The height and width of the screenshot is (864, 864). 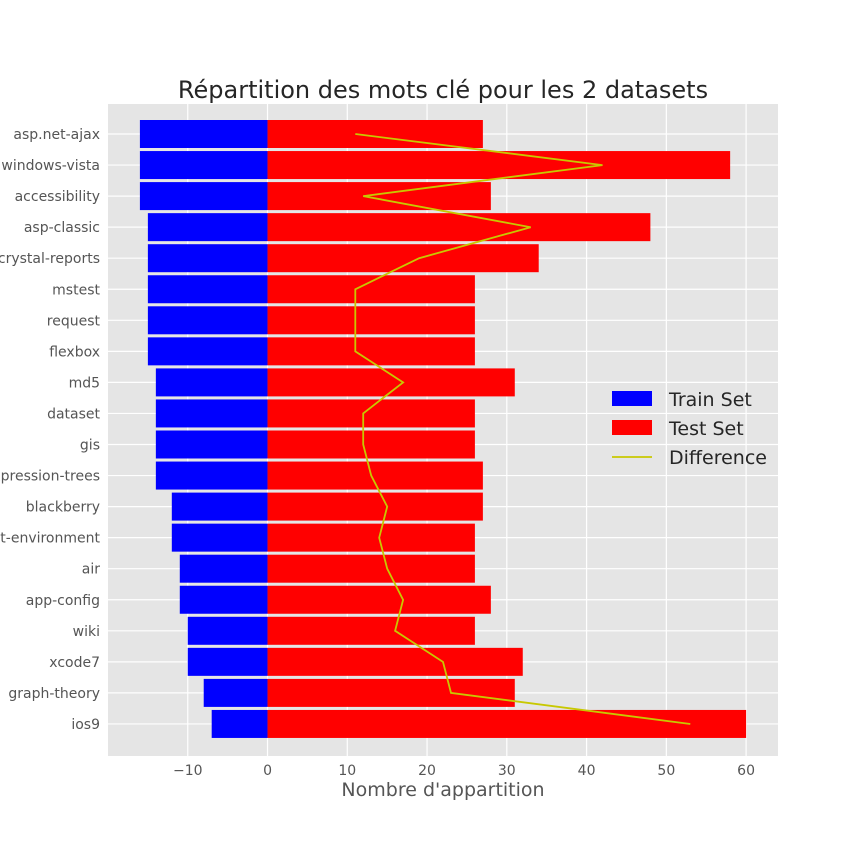 I want to click on y-tick-label: flexbox, so click(x=74, y=352).